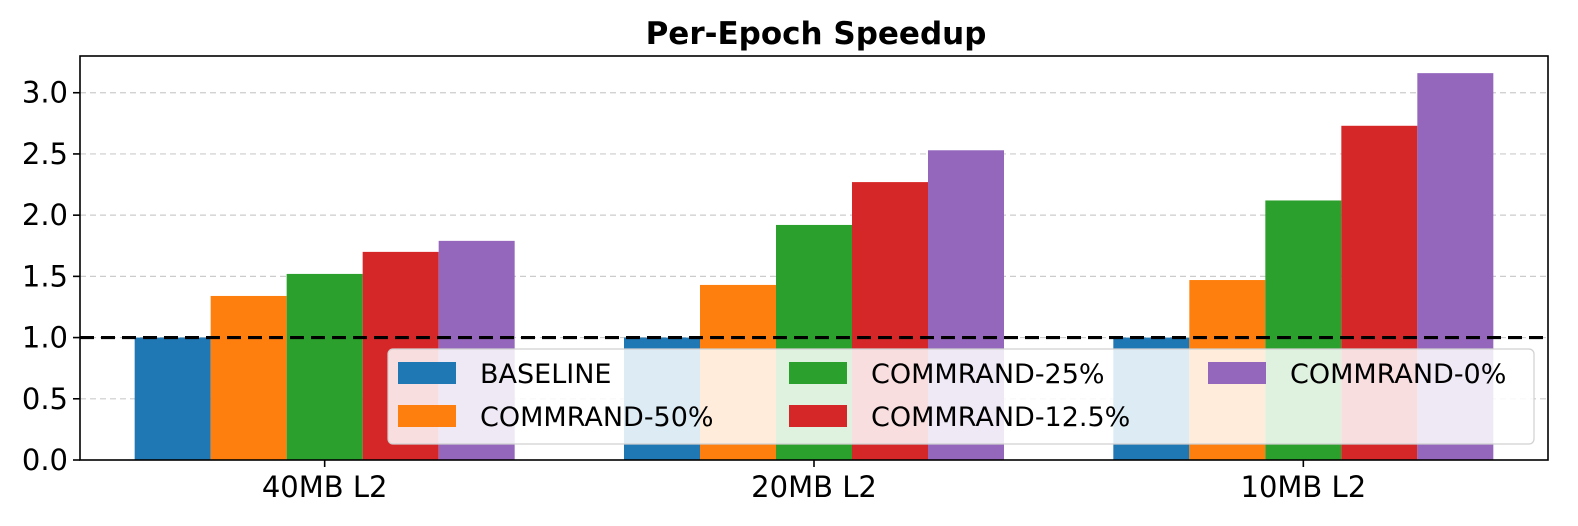  I want to click on bar-commrand-50-, so click(248, 377).